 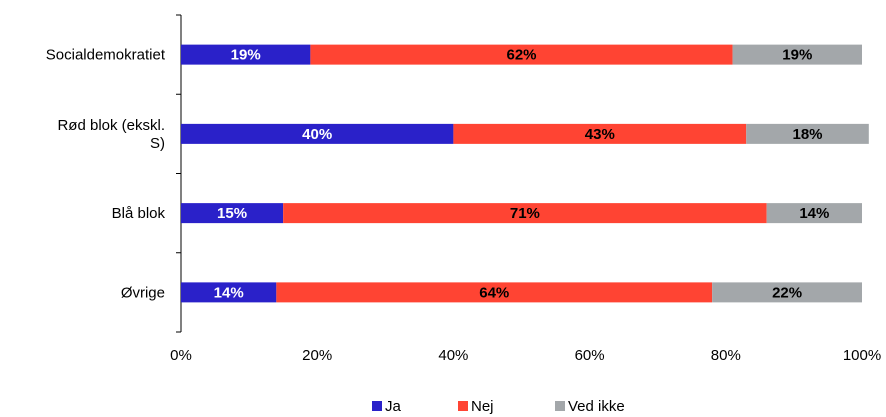 What do you see at coordinates (590, 355) in the screenshot?
I see `x-tick-label: 60%` at bounding box center [590, 355].